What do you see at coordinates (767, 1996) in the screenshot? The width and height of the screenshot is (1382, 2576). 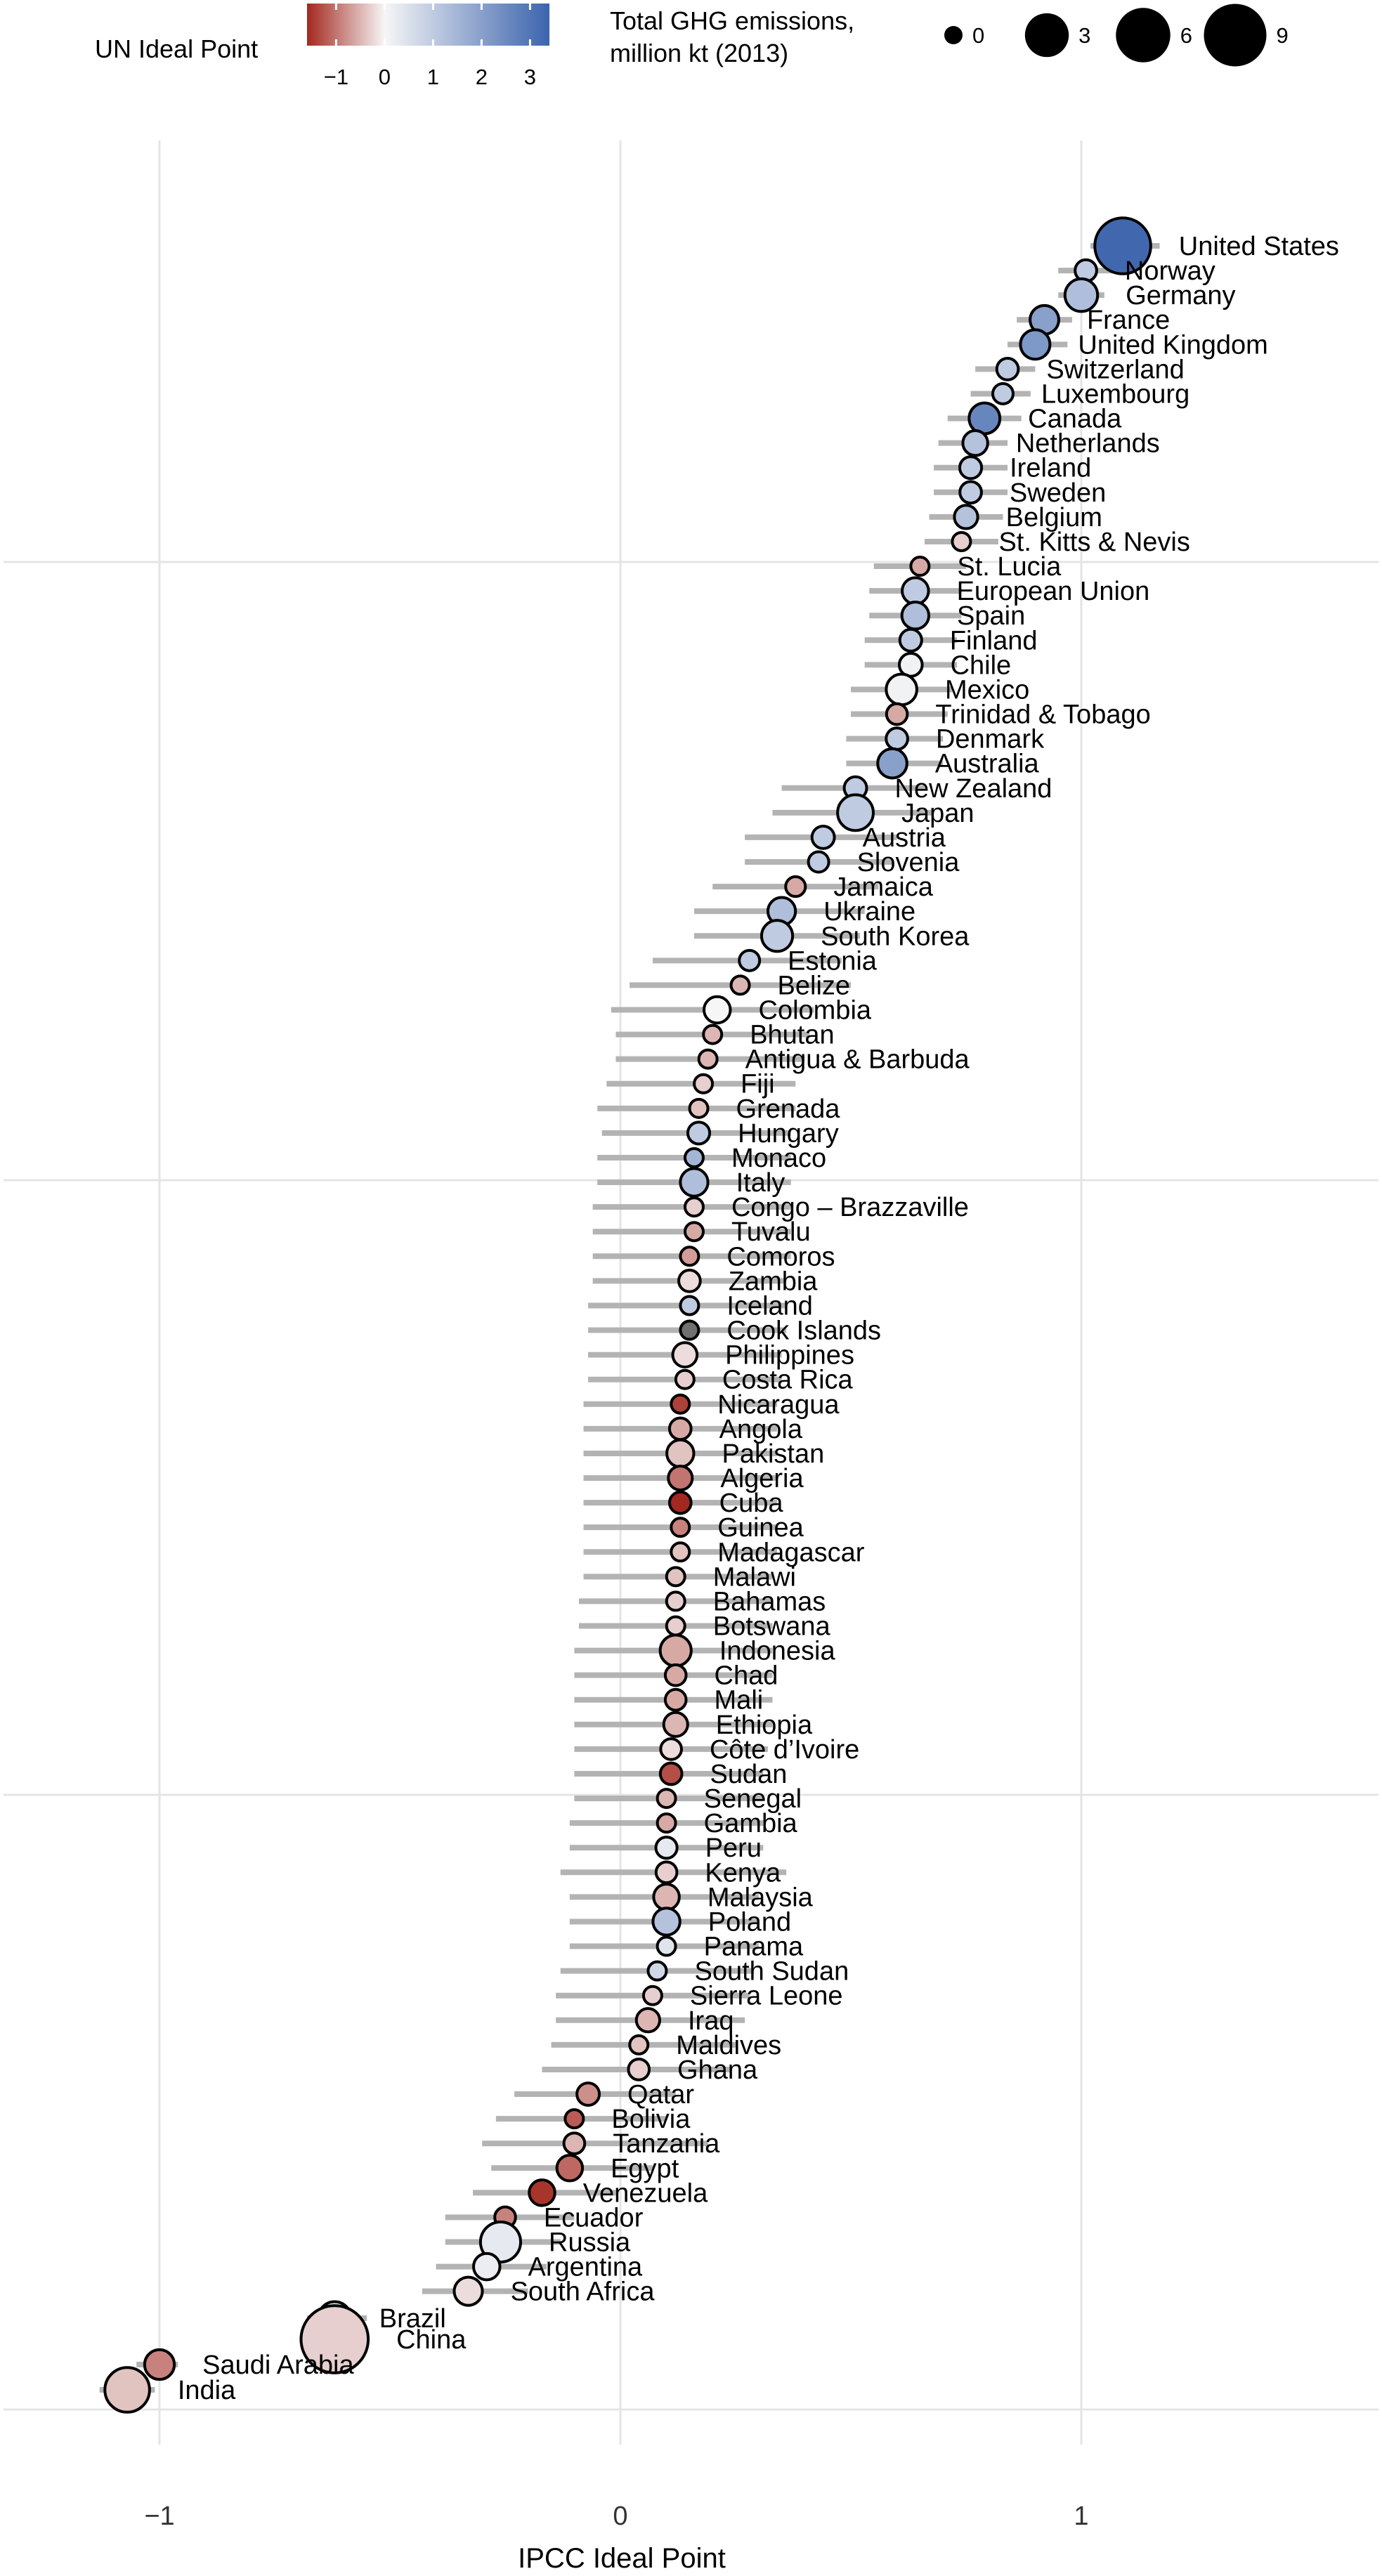 I see `label-sierra-leone: Sierra Leone` at bounding box center [767, 1996].